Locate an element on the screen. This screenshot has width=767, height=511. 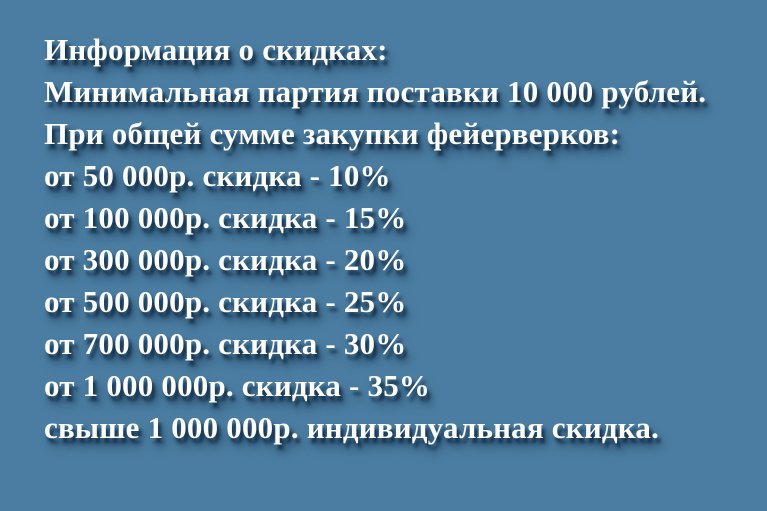
discount-tier-line: от 1 000 000р. скидка - 35% is located at coordinates (237, 385).